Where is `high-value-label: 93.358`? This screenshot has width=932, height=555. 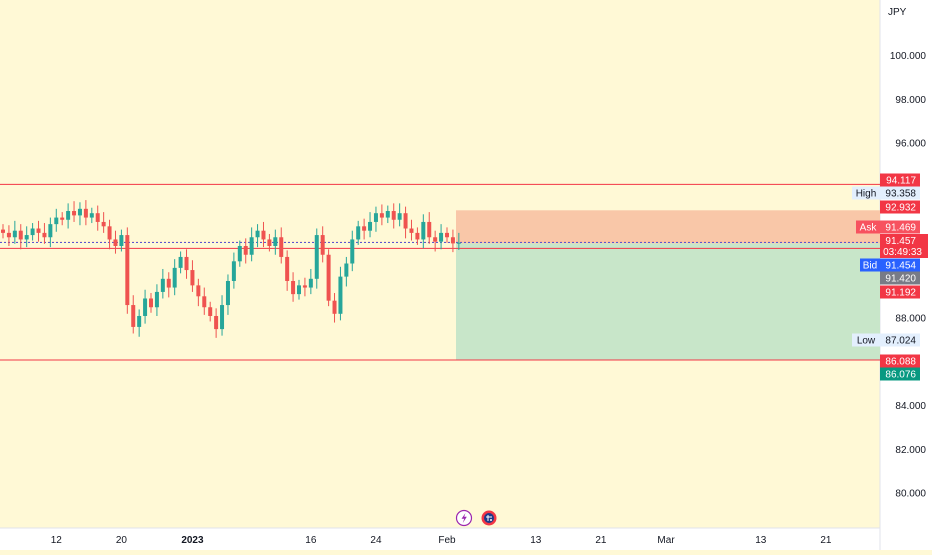 high-value-label: 93.358 is located at coordinates (900, 193).